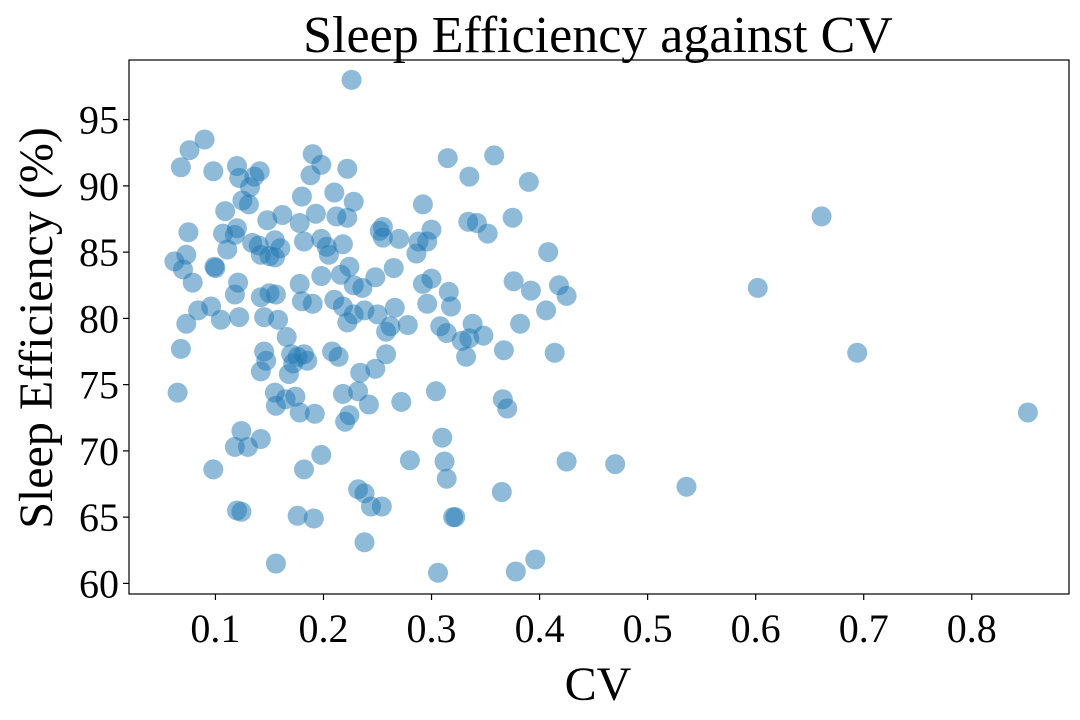  Describe the element at coordinates (99, 252) in the screenshot. I see `y-tick-label: 85` at that location.